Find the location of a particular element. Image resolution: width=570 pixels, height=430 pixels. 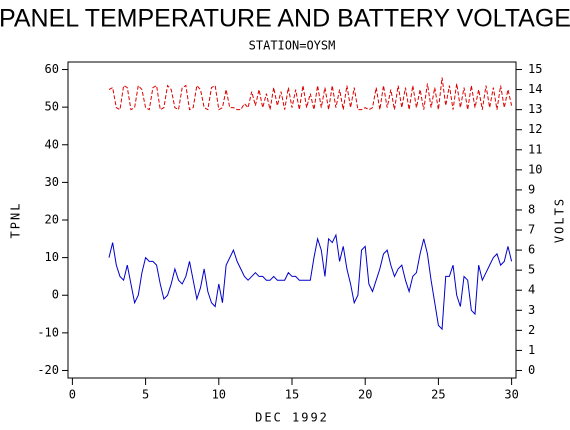

y-tick-label: 10 is located at coordinates (52, 257).